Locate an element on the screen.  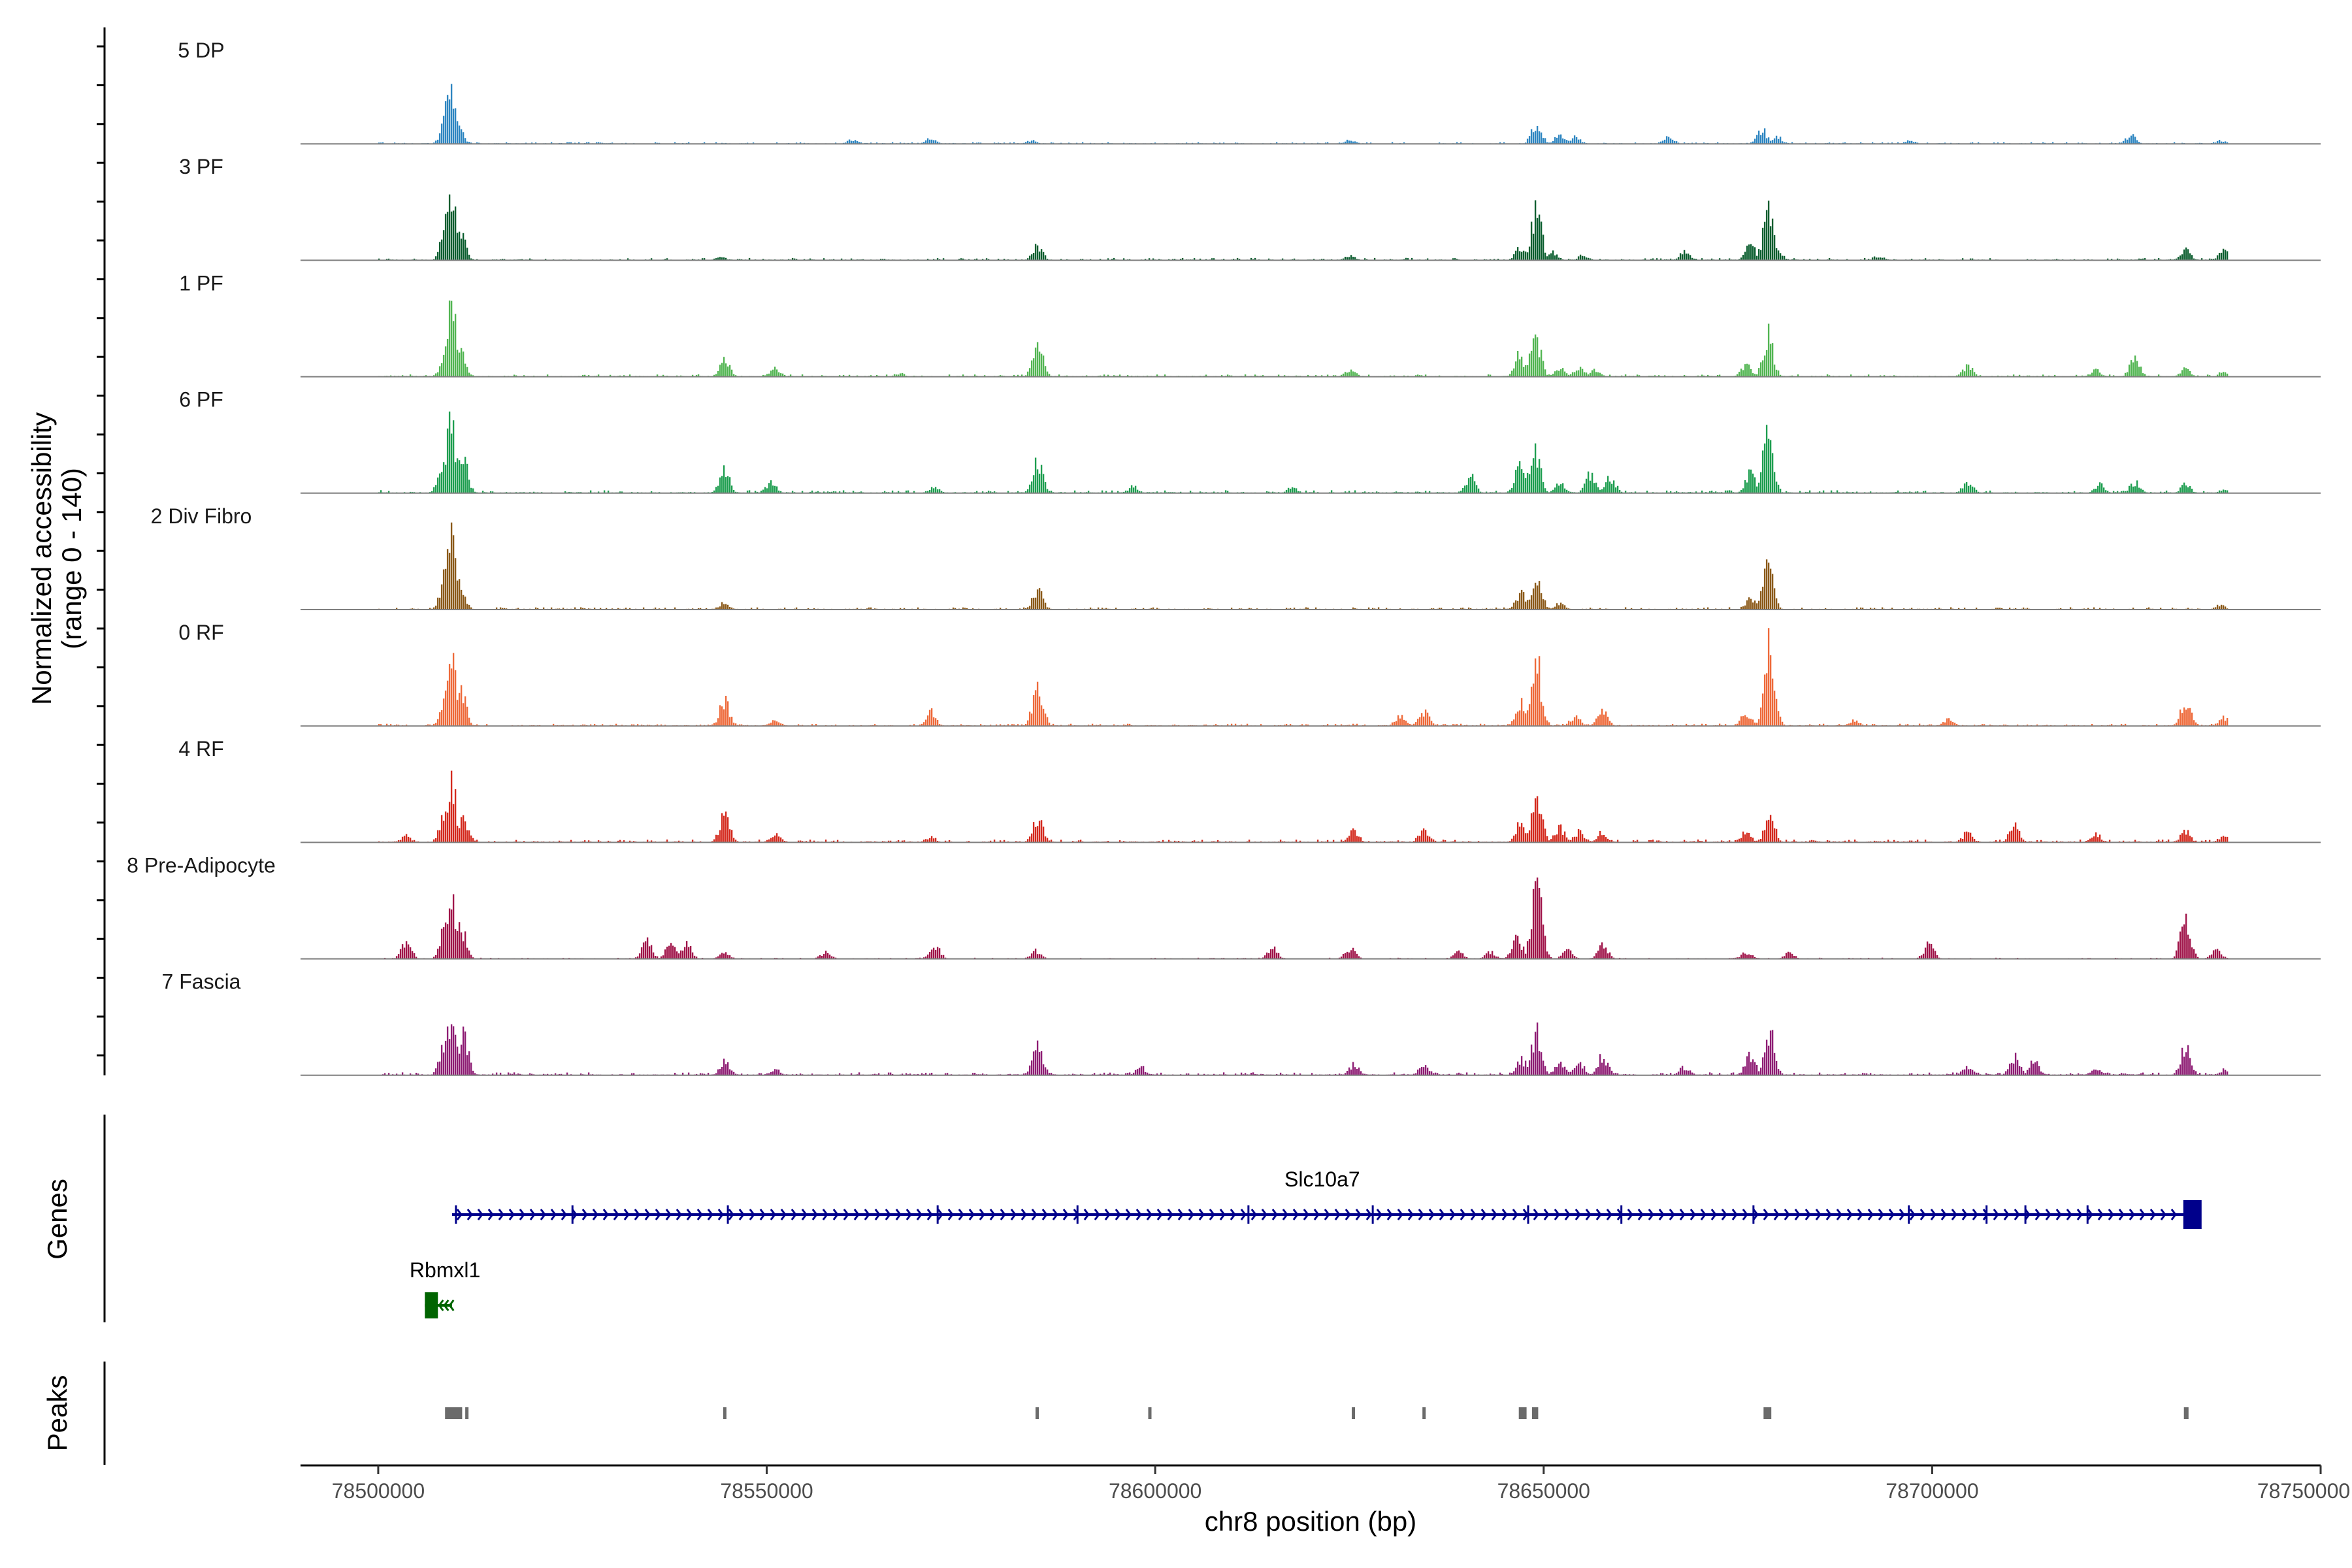
track-1-pf: 1 PF is located at coordinates (1250, 324).